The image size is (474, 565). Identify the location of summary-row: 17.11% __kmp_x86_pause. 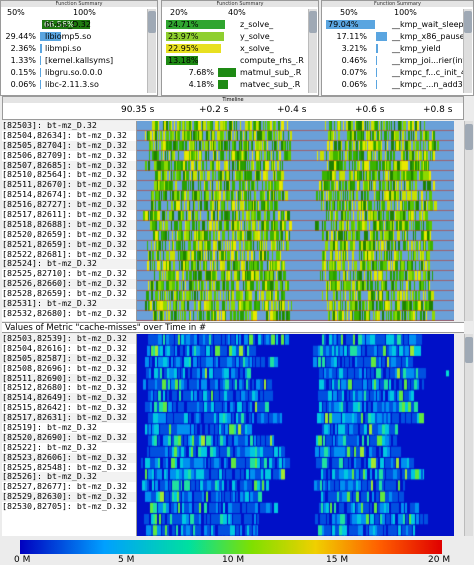
(397, 36).